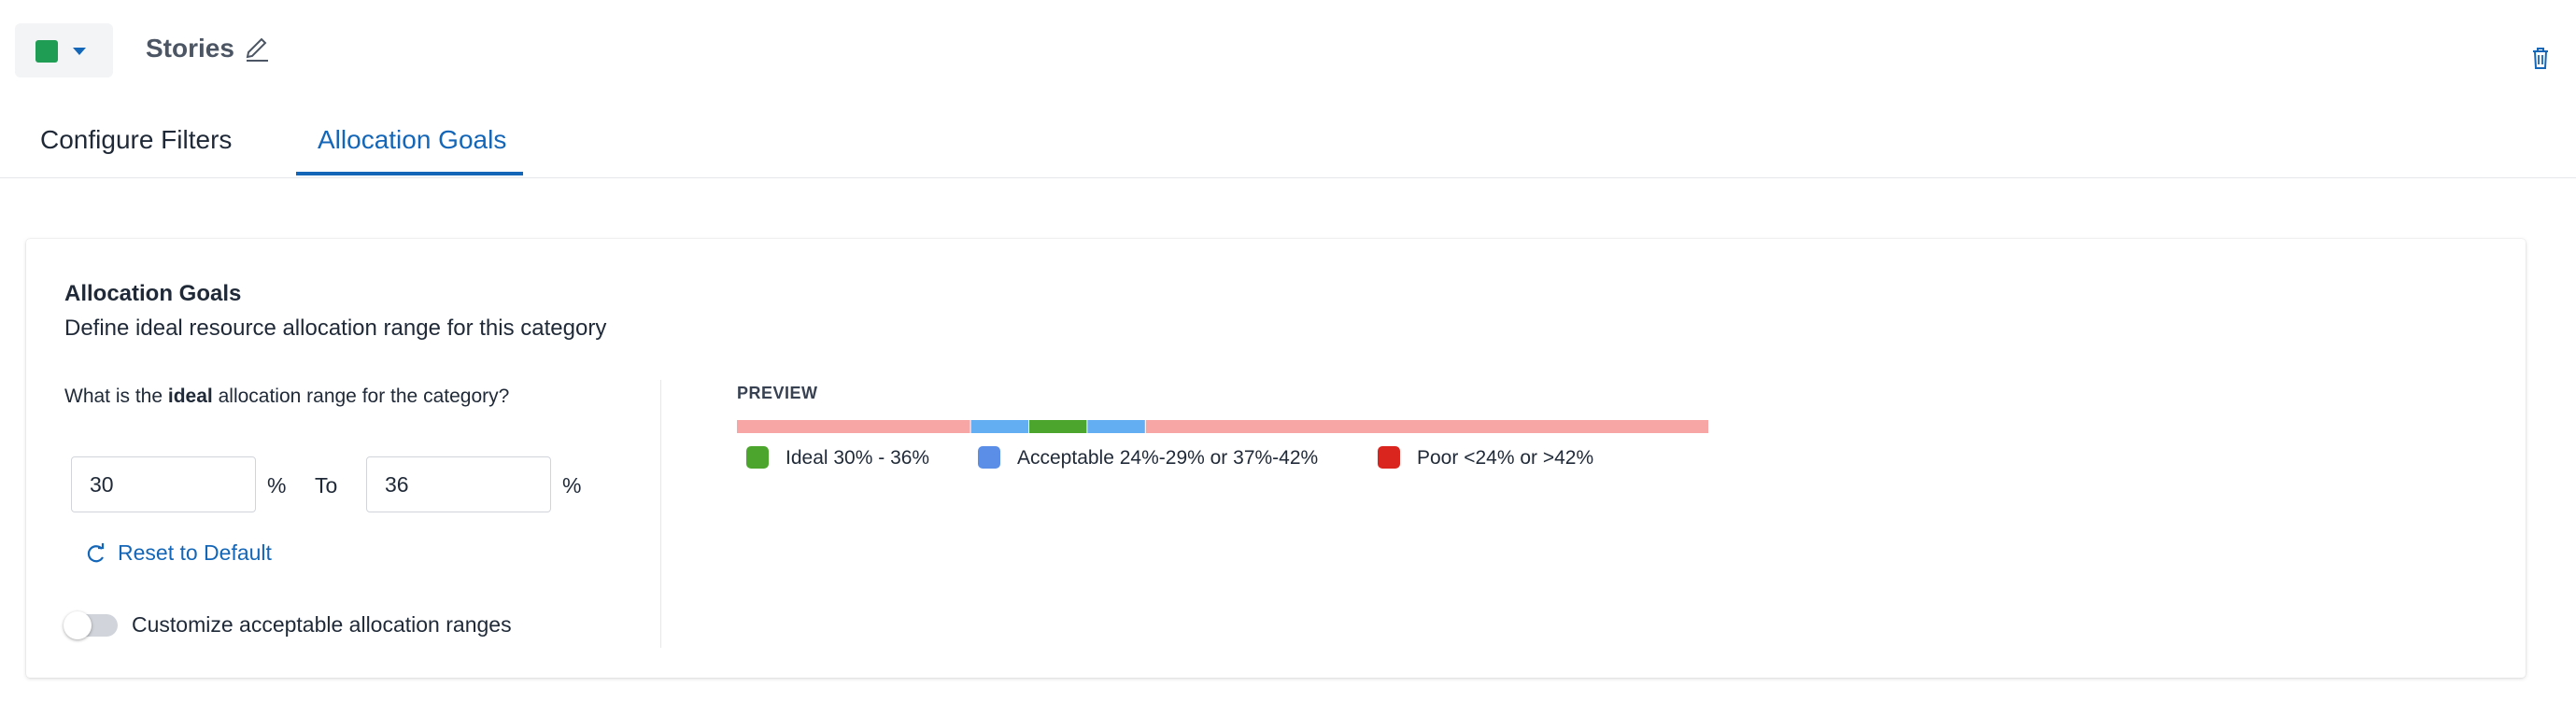  I want to click on min-percent-input: 30, so click(163, 484).